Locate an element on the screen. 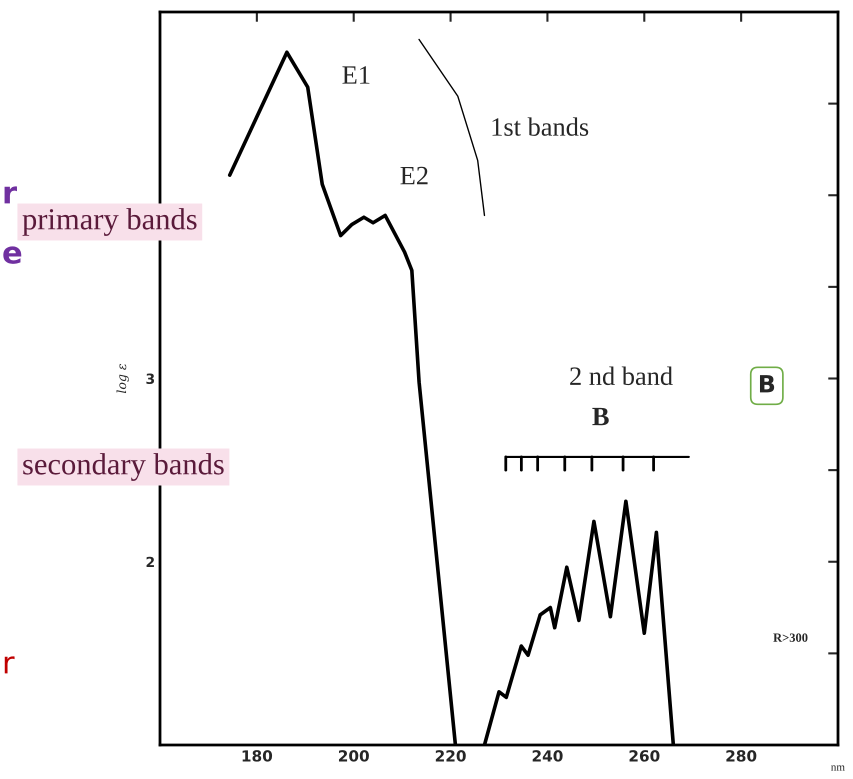 This screenshot has height=779, width=853. annotation: secondary bands is located at coordinates (123, 467).